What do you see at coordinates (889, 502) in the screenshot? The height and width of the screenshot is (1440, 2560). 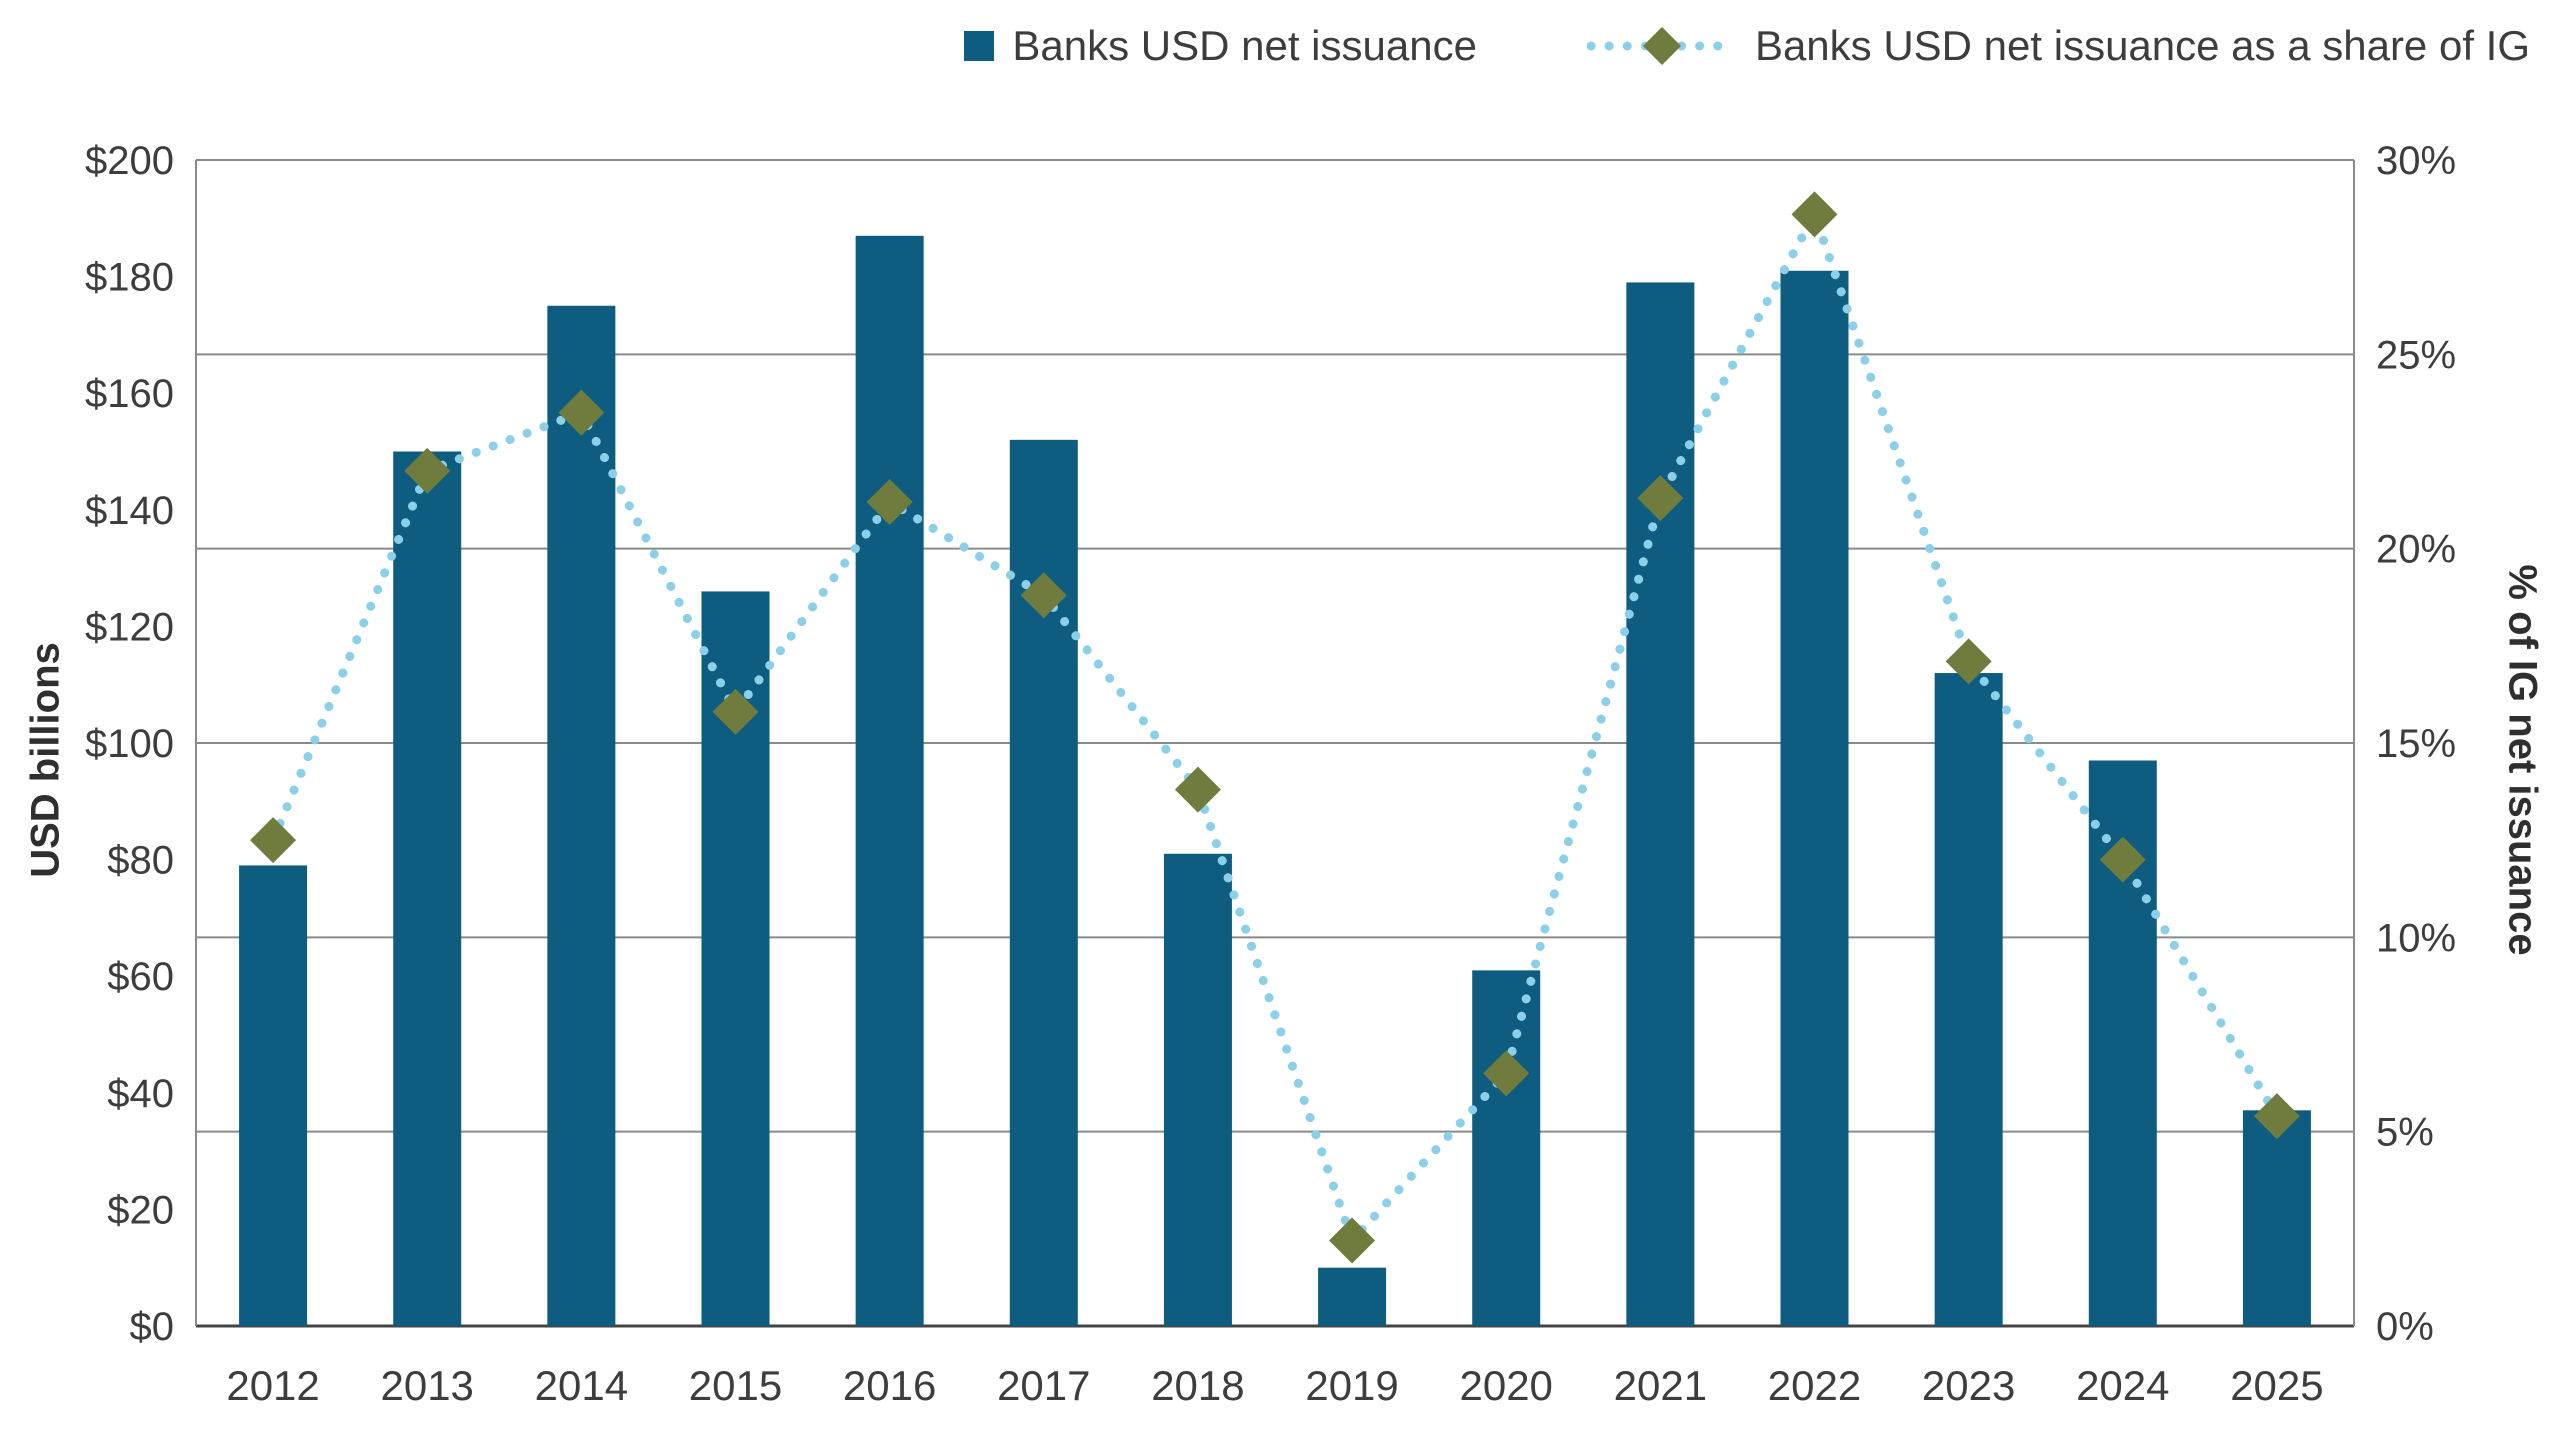 I see `diamond-marker-2016` at bounding box center [889, 502].